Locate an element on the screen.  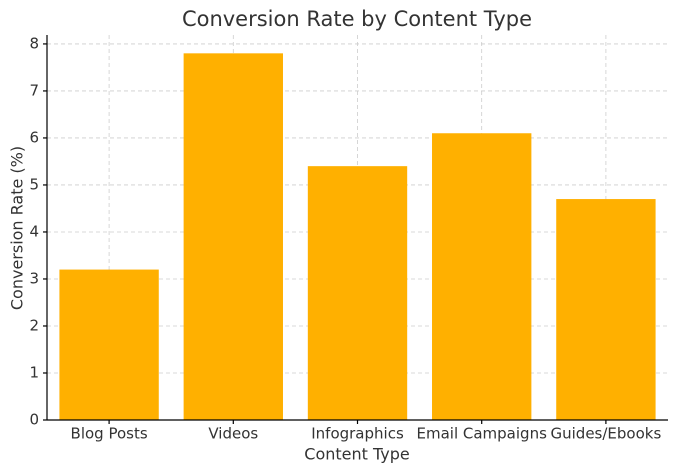
y-tick-label: 0 is located at coordinates (34, 420).